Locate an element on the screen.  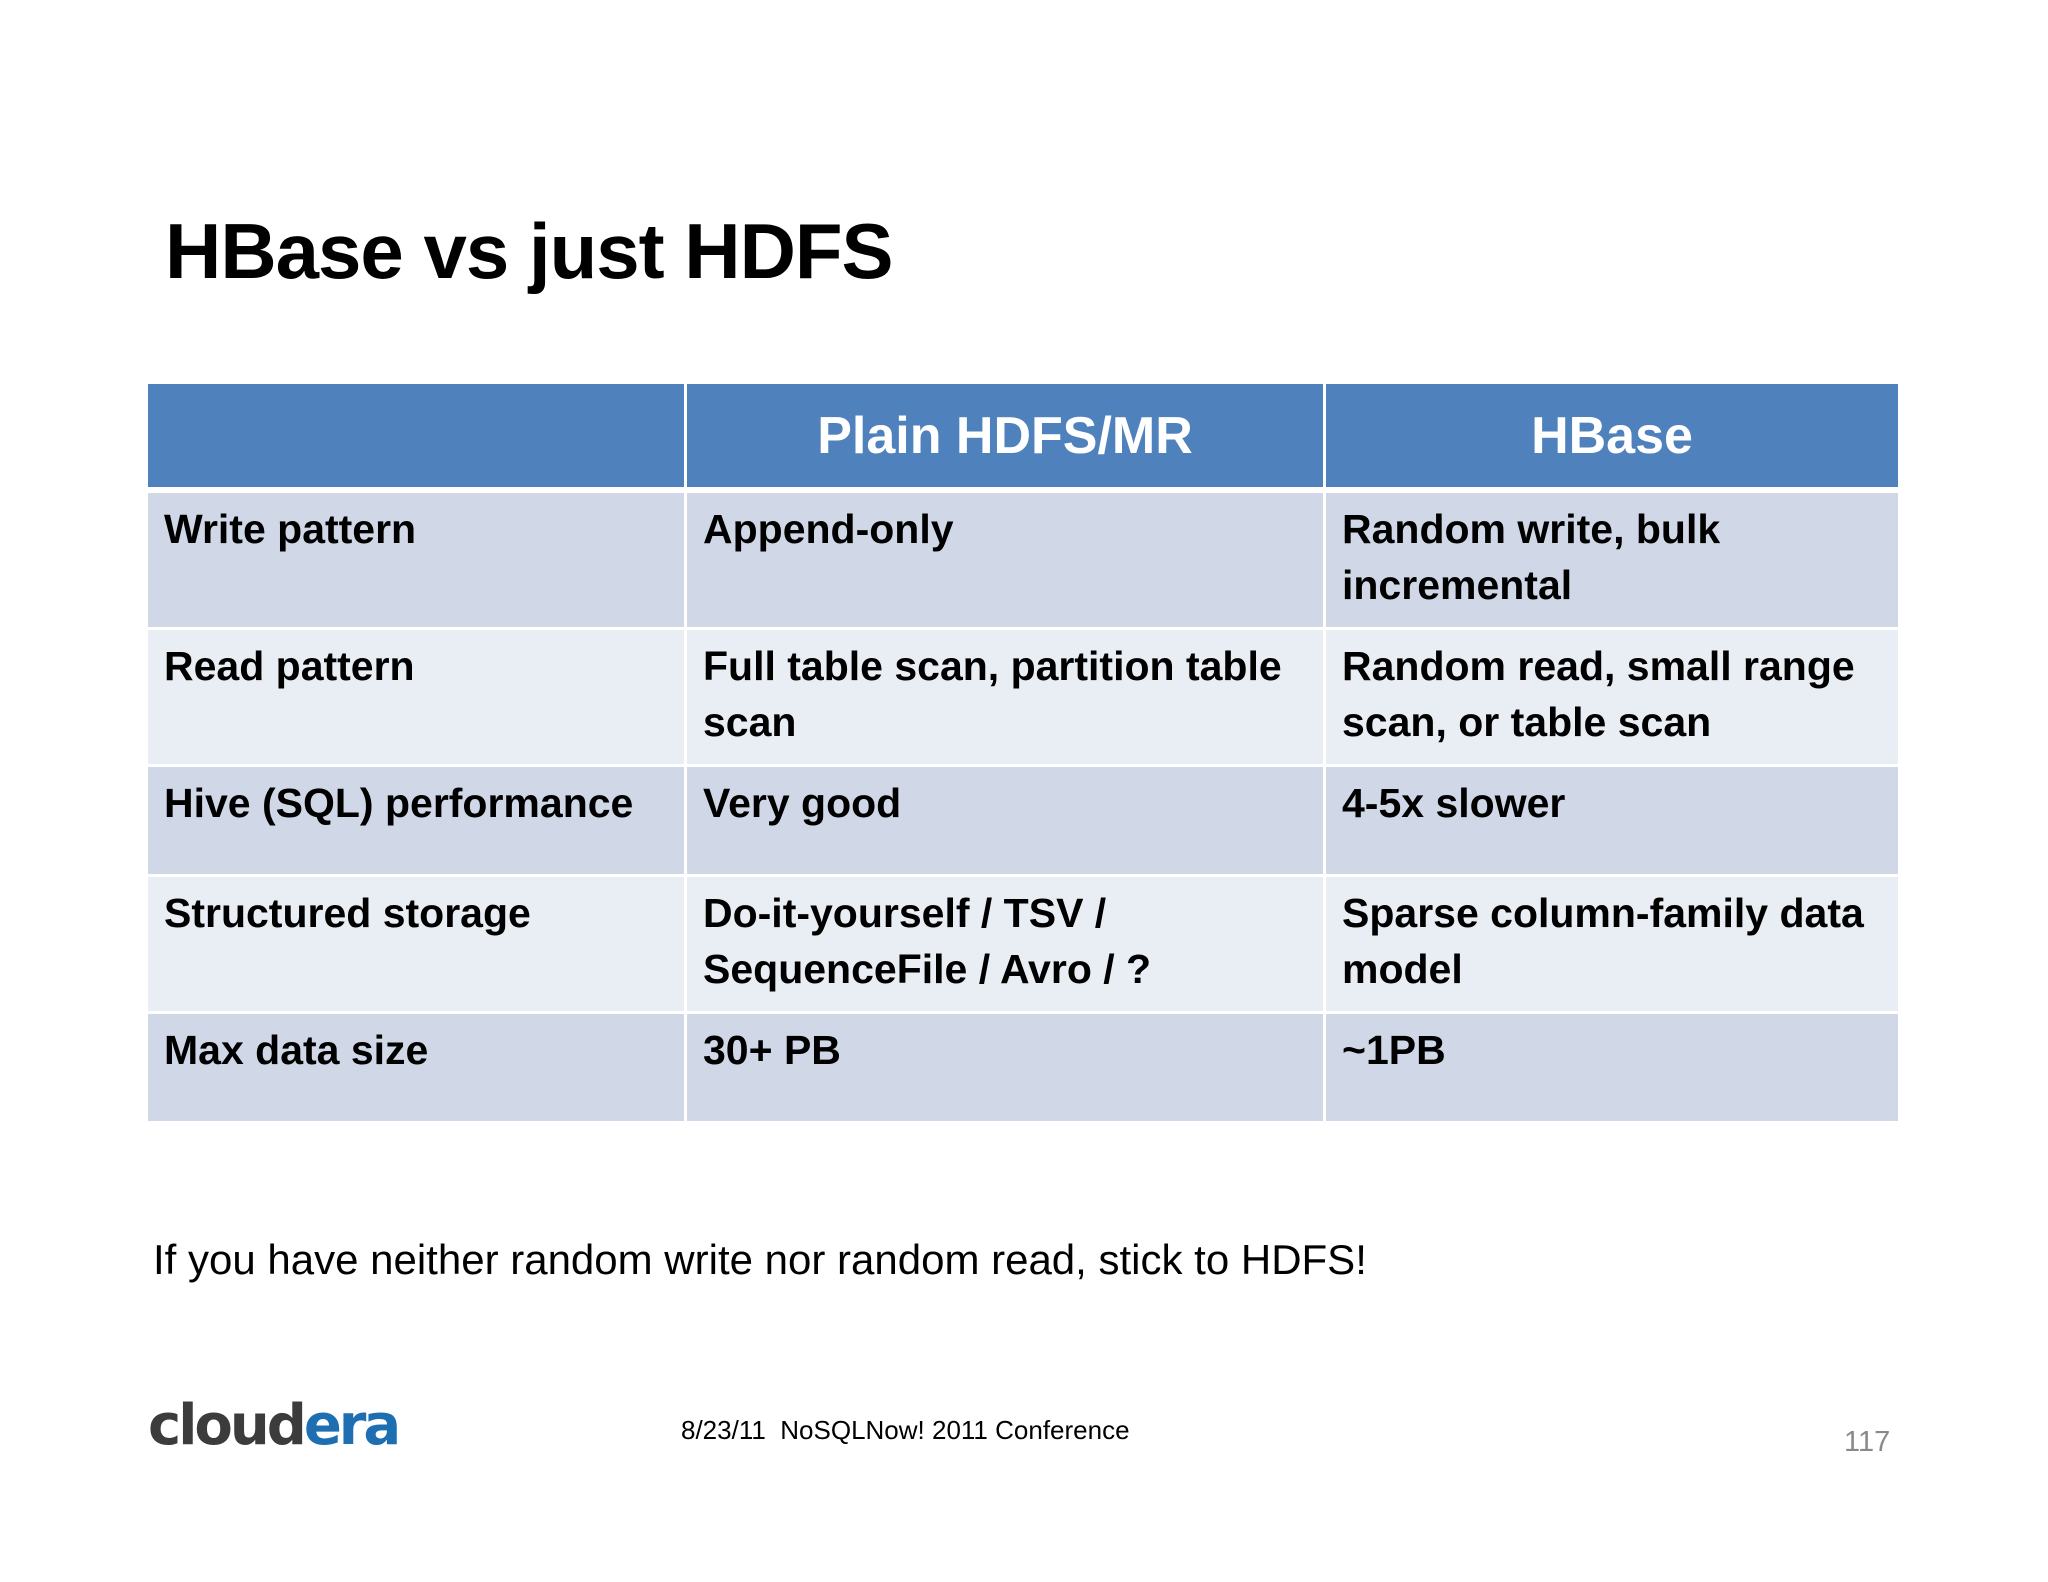
hdfs-cell: Very good is located at coordinates (1005, 820).